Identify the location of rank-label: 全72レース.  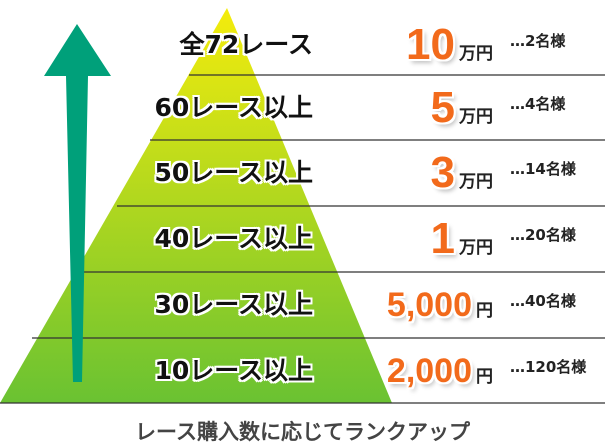
(246, 44).